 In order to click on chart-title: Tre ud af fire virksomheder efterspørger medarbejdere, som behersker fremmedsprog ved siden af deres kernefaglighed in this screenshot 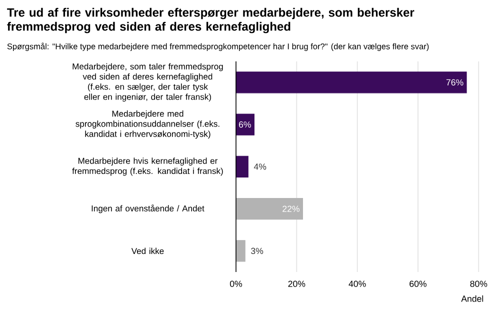, I will do `click(210, 21)`.